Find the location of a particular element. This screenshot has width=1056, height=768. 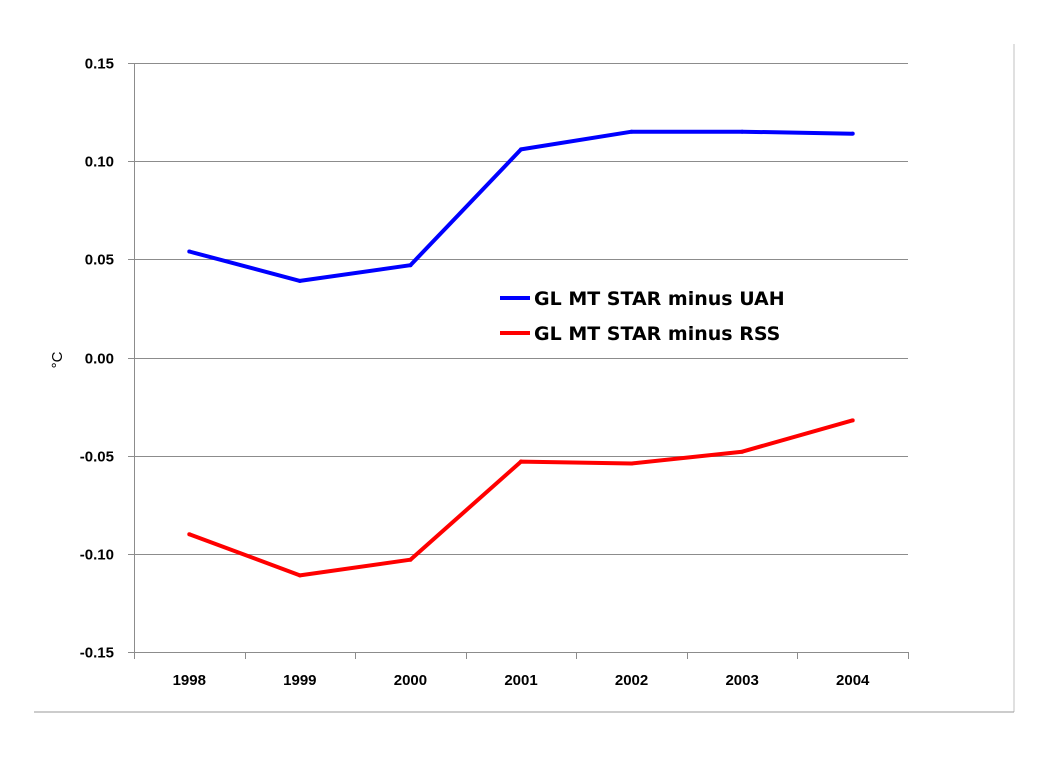

x-tick-label: 2001 is located at coordinates (520, 680).